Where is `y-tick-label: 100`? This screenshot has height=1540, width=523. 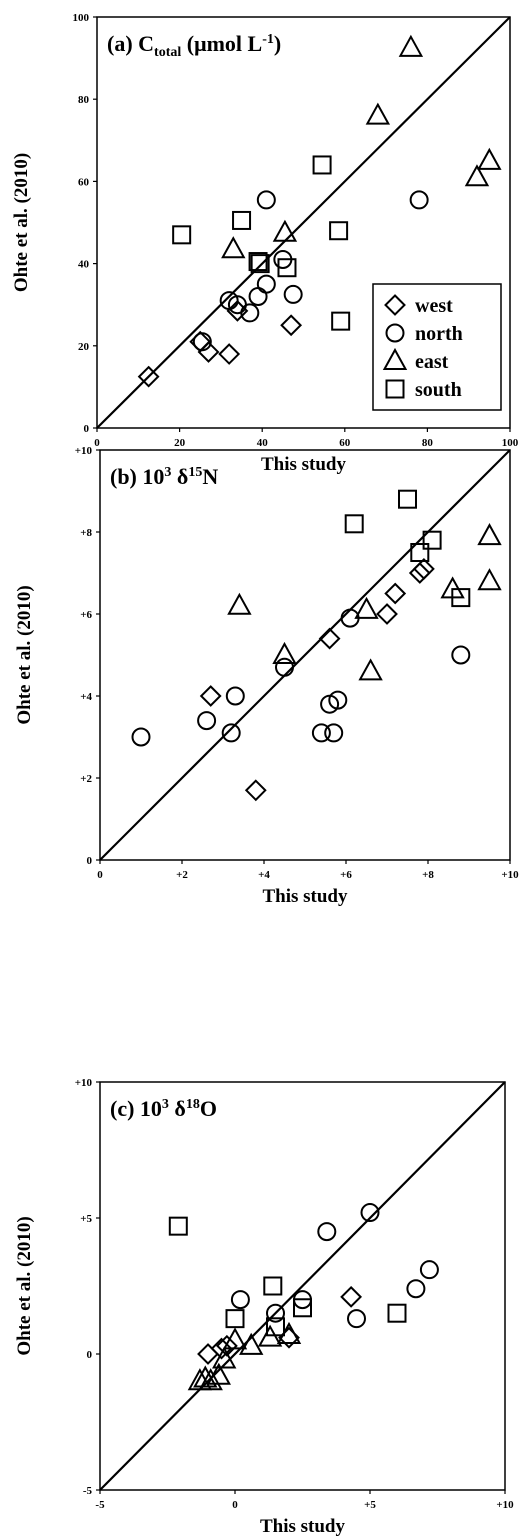 y-tick-label: 100 is located at coordinates (81, 18).